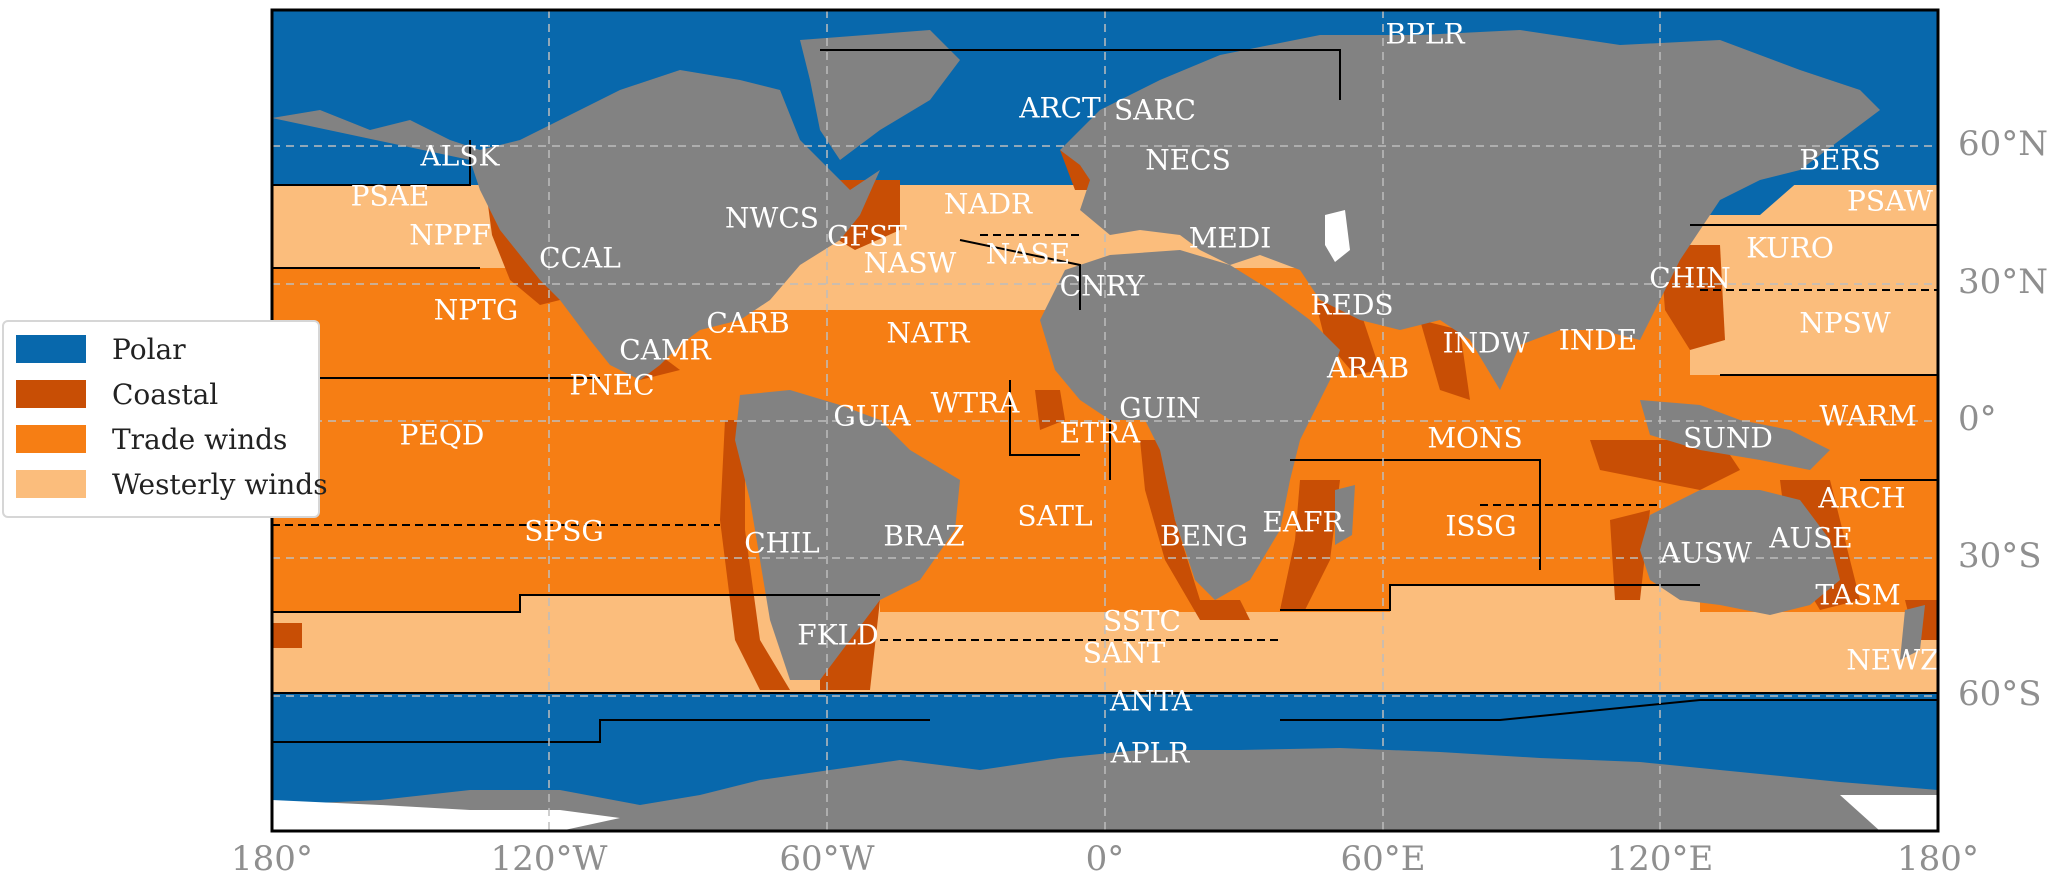  Describe the element at coordinates (450, 235) in the screenshot. I see `province-label-nppf: NPPF` at that location.